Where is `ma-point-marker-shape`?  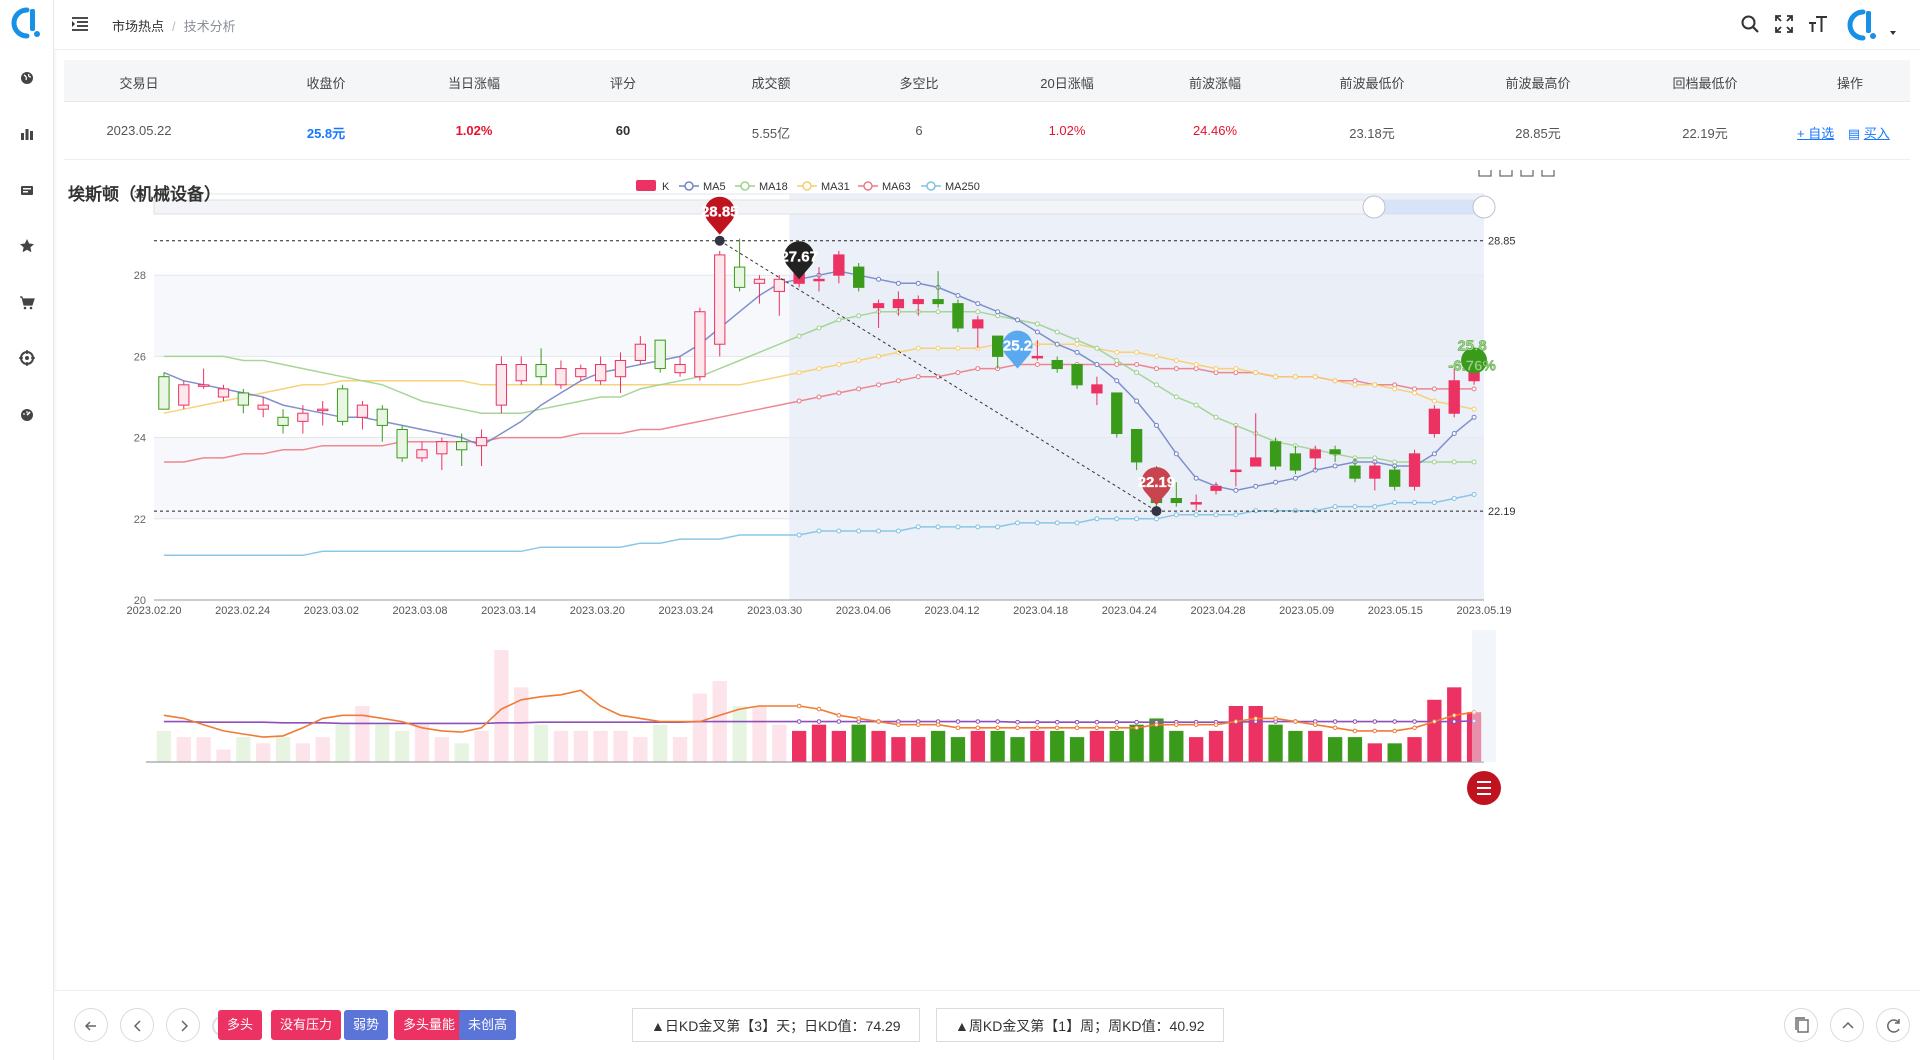
ma-point-marker-shape is located at coordinates (1017, 349).